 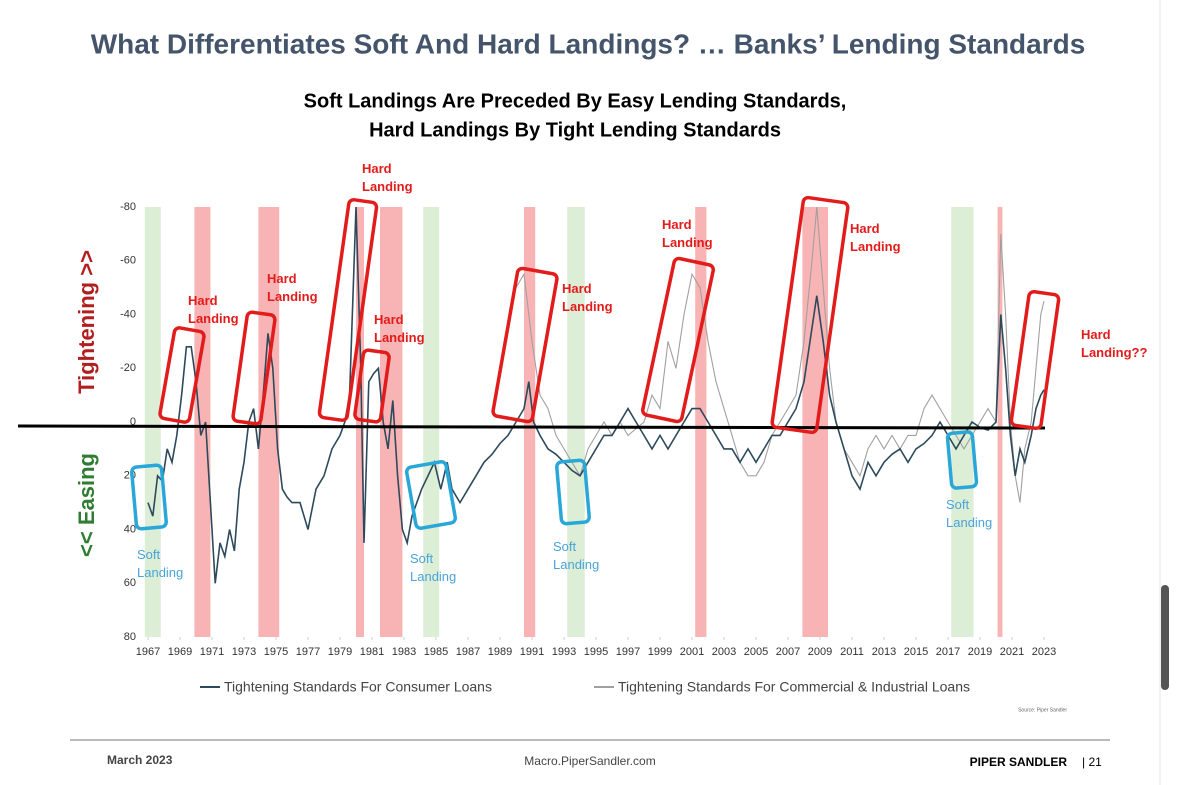 What do you see at coordinates (788, 652) in the screenshot?
I see `x-tick-label: 2007` at bounding box center [788, 652].